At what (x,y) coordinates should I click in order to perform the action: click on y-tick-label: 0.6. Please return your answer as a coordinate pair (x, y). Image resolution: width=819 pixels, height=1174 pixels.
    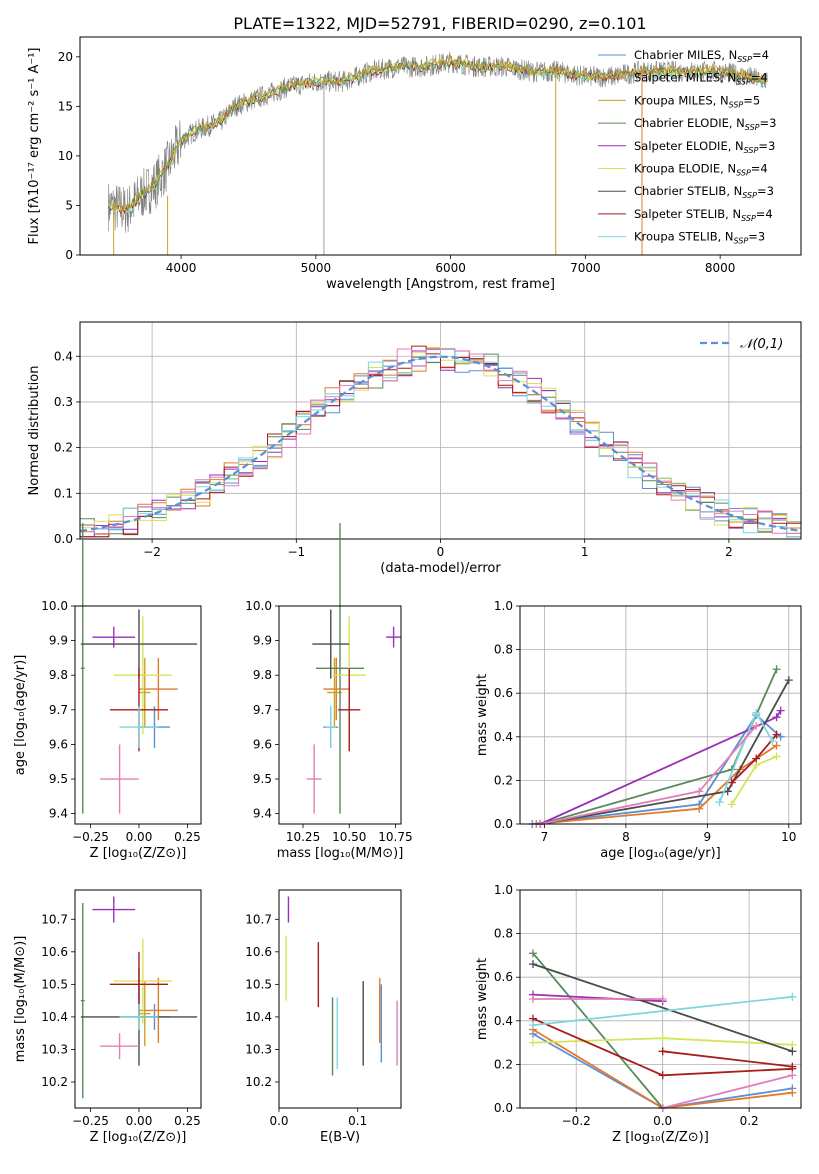
    Looking at the image, I should click on (503, 977).